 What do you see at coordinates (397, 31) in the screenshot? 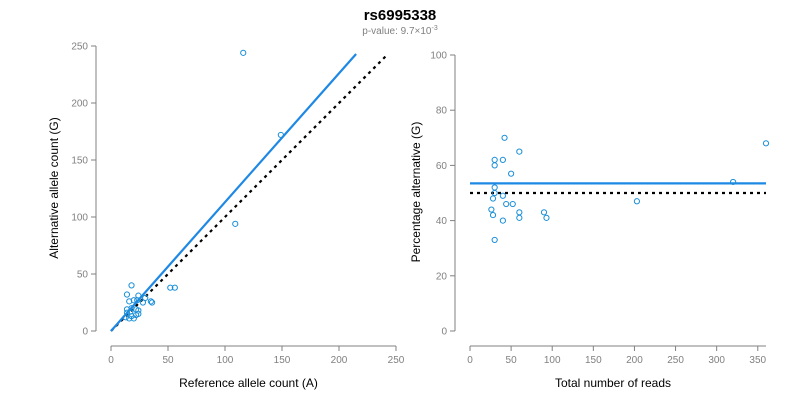
I see `subtitle-prefix: p-value: 9.7×10` at bounding box center [397, 31].